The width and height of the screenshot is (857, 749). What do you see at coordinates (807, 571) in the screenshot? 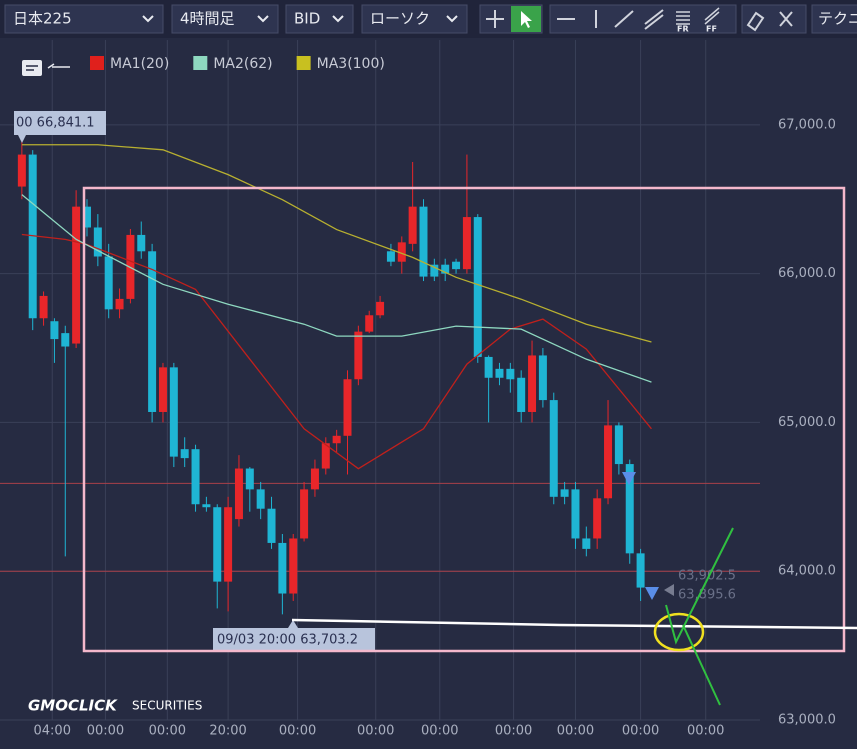
I see `y-tick-label: 64,000.0` at bounding box center [807, 571].